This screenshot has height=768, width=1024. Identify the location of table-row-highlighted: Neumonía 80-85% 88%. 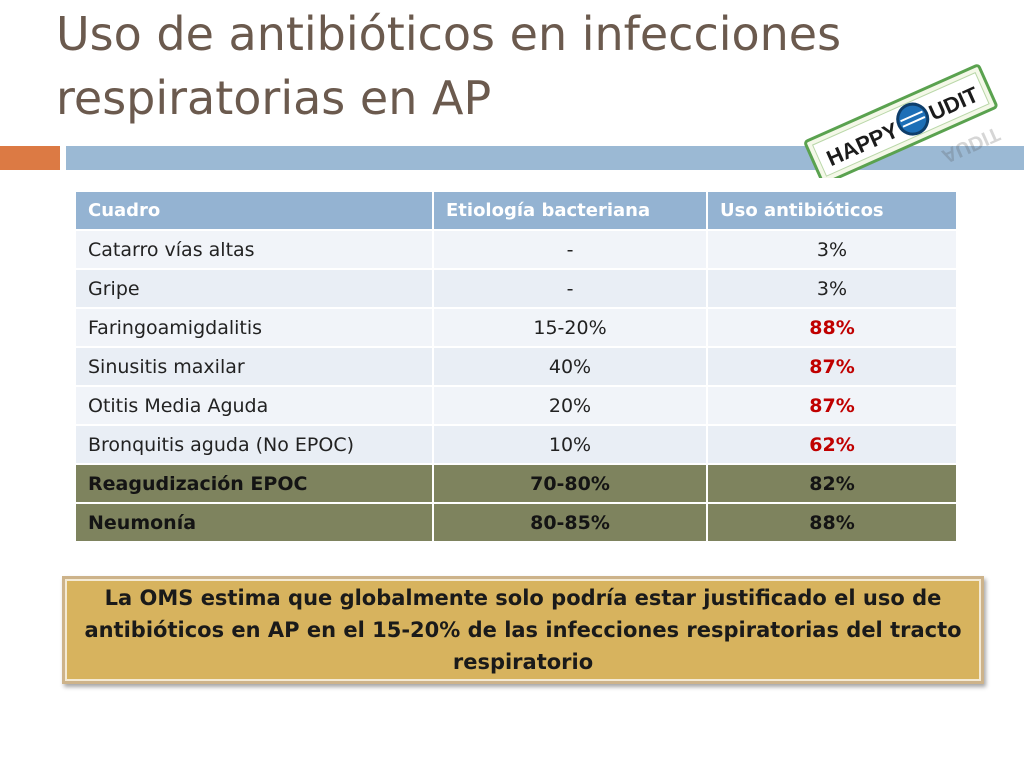
(516, 522).